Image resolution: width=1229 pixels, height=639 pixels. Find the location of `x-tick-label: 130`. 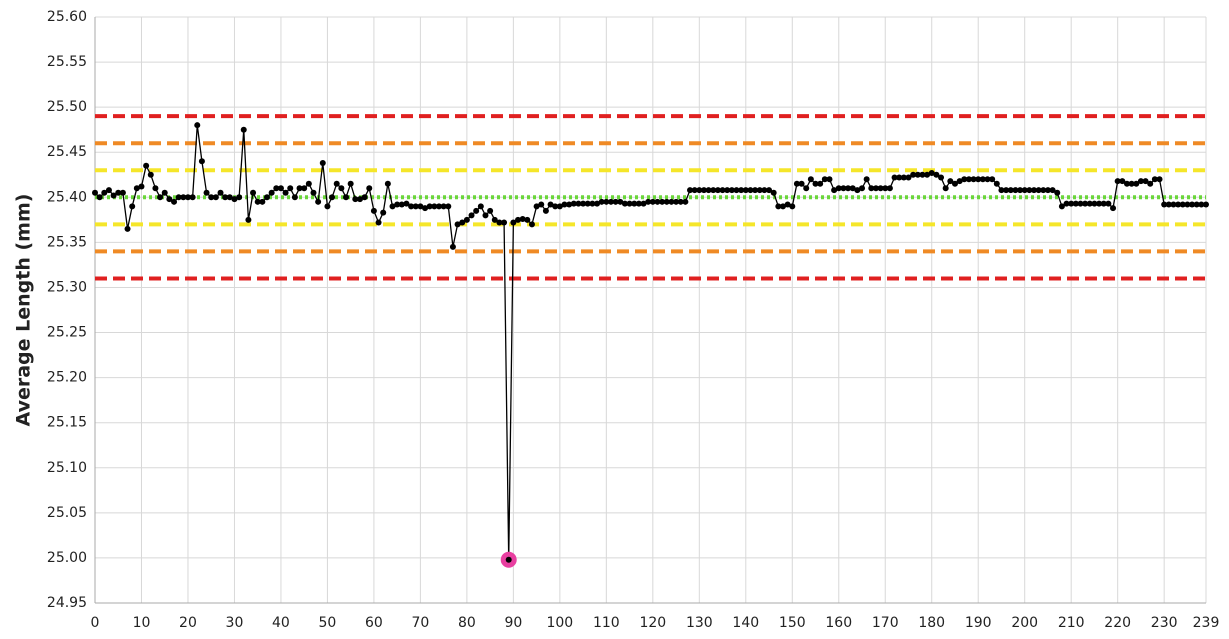

x-tick-label: 130 is located at coordinates (699, 623).